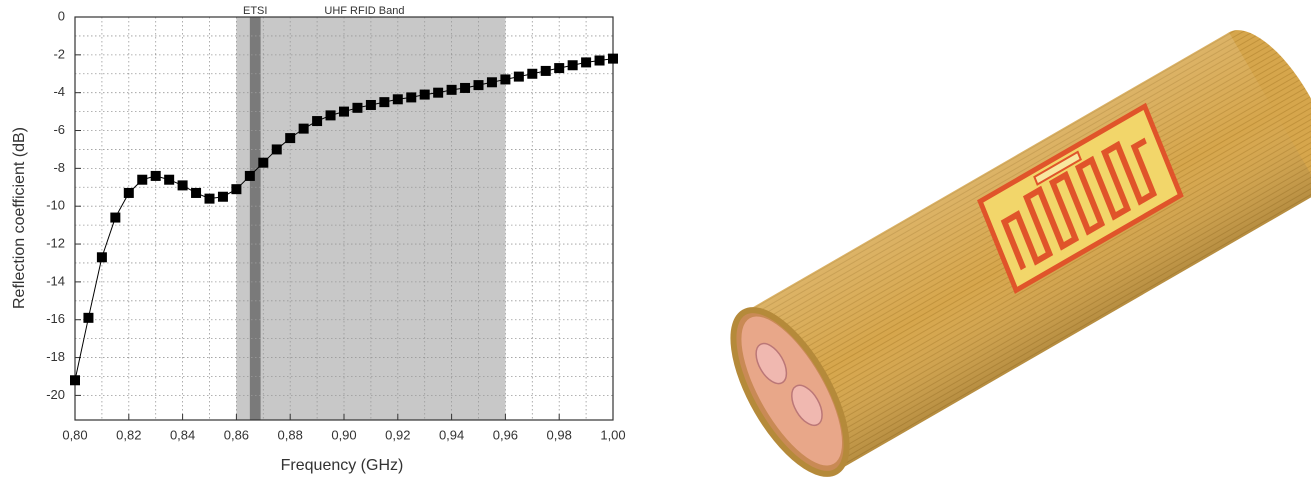 This screenshot has width=1311, height=479. I want to click on x-tick-label: 0,94, so click(451, 434).